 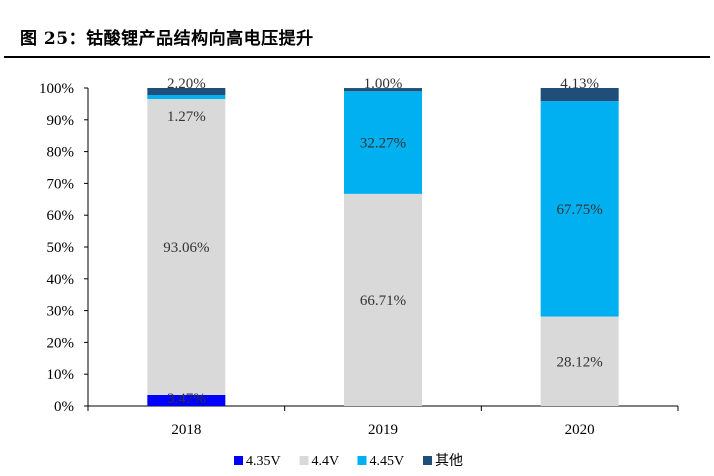 I want to click on y-tick-label: 50%, so click(x=61, y=248).